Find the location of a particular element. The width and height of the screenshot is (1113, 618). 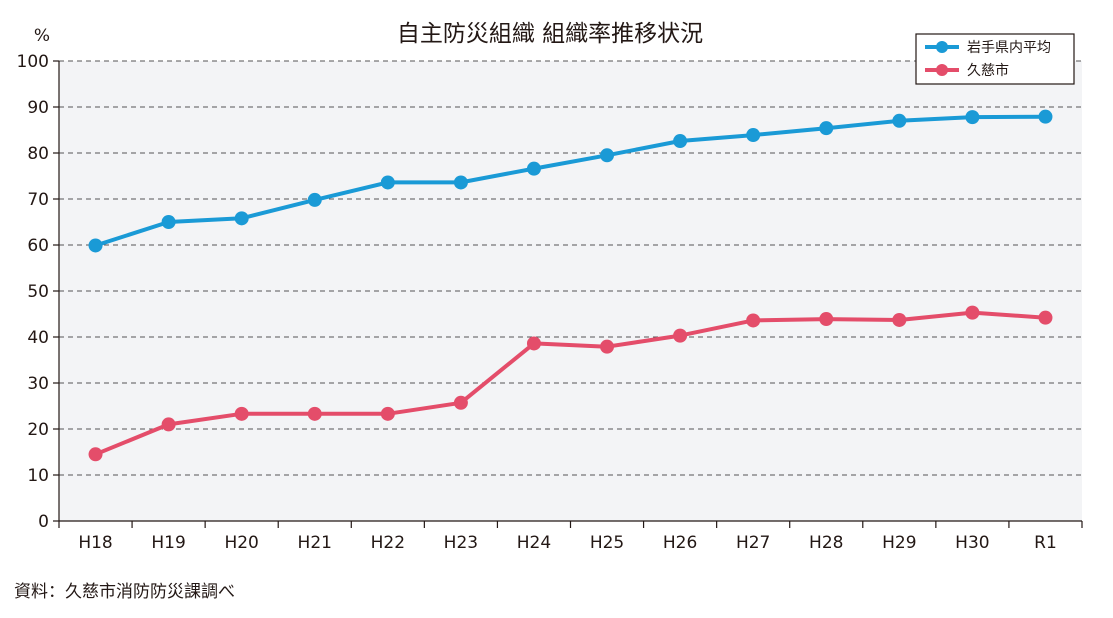

x-tick-label: H21 is located at coordinates (315, 543).